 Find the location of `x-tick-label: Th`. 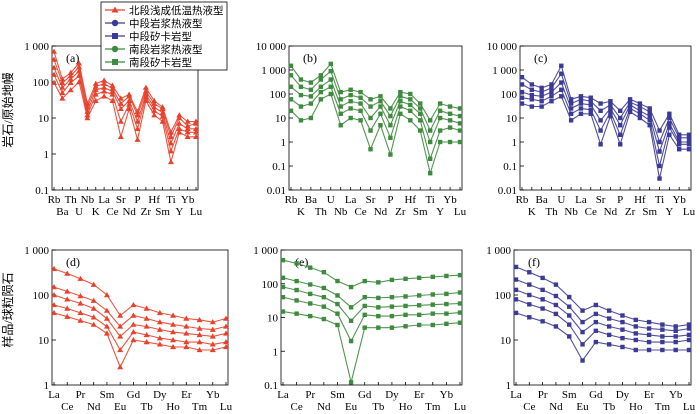

x-tick-label: Th is located at coordinates (551, 212).